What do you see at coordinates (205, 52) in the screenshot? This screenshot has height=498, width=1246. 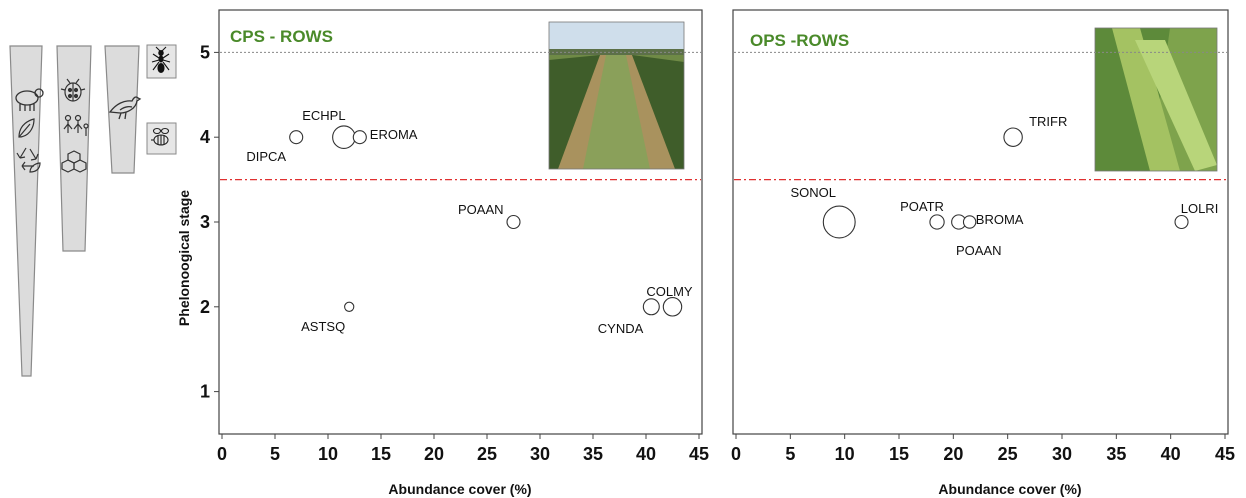 I see `y-tick-label: 5` at bounding box center [205, 52].